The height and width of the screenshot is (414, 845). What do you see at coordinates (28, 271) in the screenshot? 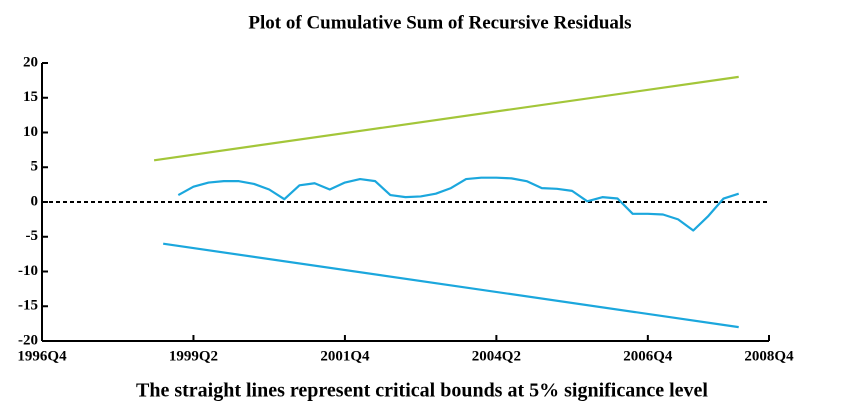
I see `y-tick-label: -10` at bounding box center [28, 271].